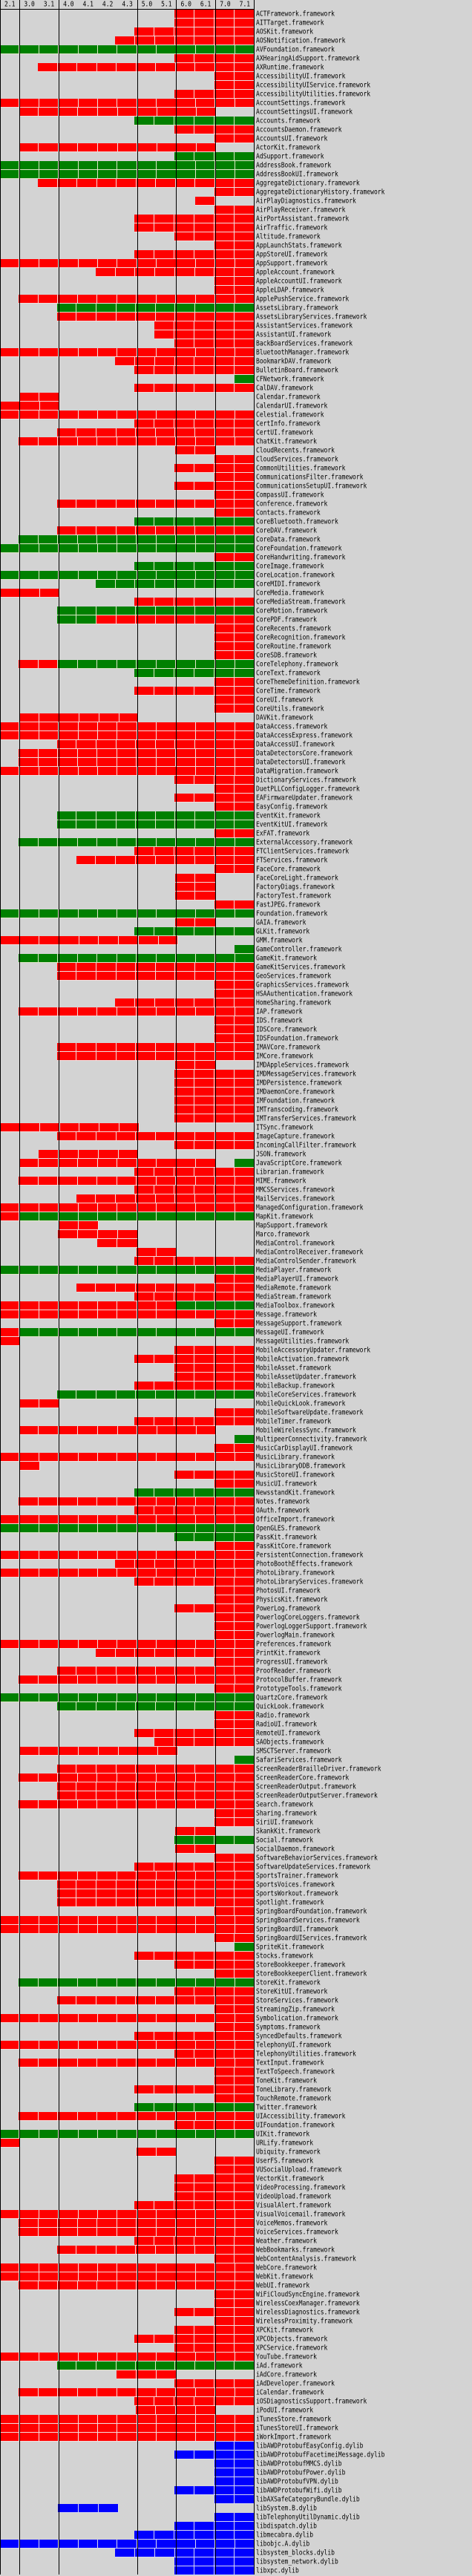 Image resolution: width=472 pixels, height=2576 pixels. I want to click on framework-row: PowerlogCoreLoggers.framework, so click(236, 1617).